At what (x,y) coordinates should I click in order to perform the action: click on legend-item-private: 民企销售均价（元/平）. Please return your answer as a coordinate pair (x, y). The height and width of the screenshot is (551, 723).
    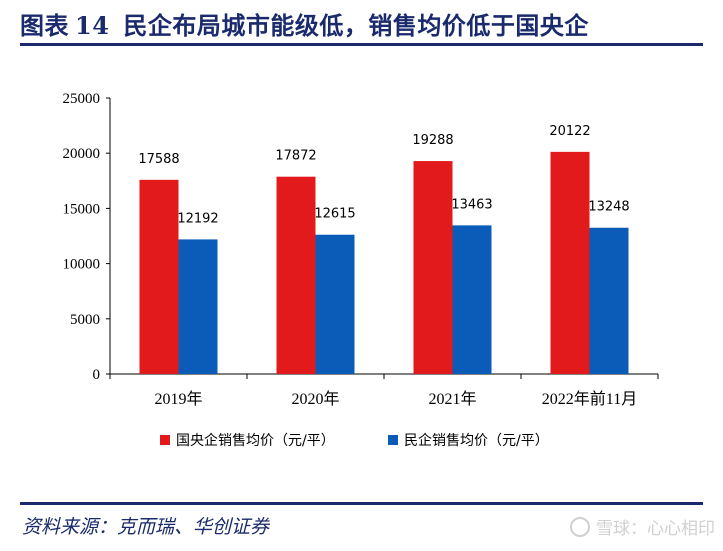
    Looking at the image, I should click on (468, 440).